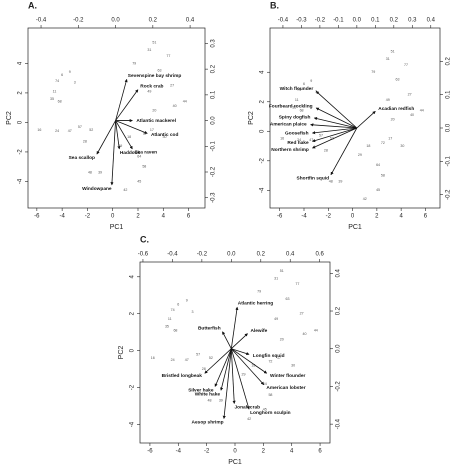 The height and width of the screenshot is (468, 468). Describe the element at coordinates (299, 140) in the screenshot. I see `score-label: 24` at that location.